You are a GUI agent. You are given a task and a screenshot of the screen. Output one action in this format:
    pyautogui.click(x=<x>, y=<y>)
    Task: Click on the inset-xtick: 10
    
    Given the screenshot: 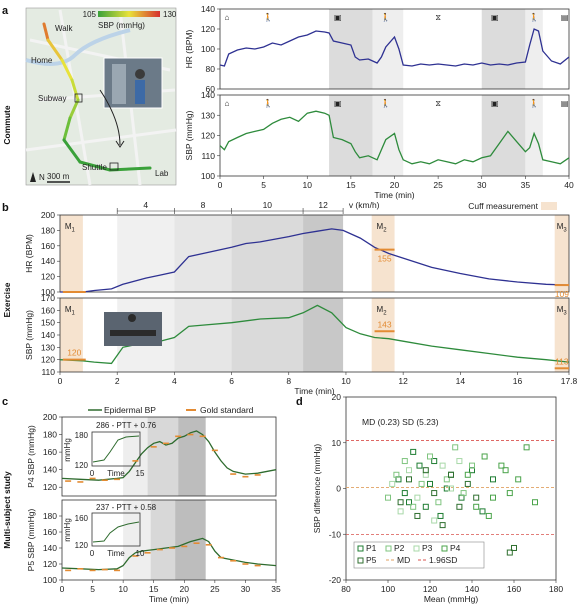 What is the action you would take?
    pyautogui.click(x=140, y=553)
    